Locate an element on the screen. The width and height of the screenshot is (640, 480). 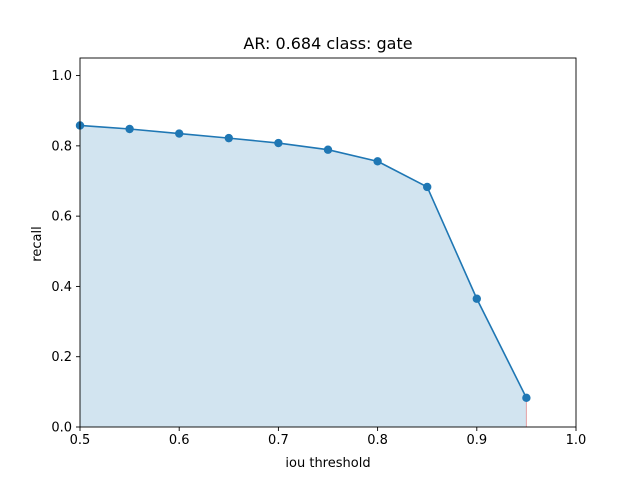
x-tick-label: 1.0 is located at coordinates (576, 440).